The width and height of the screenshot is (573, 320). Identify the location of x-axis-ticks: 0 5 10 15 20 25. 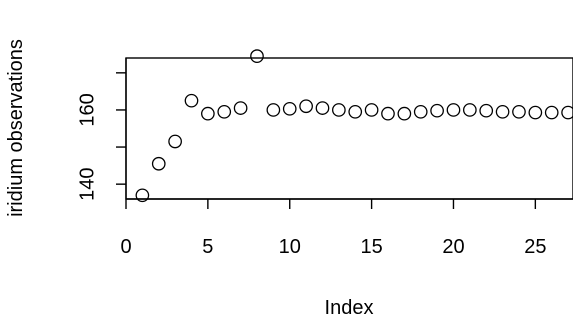
(333, 228).